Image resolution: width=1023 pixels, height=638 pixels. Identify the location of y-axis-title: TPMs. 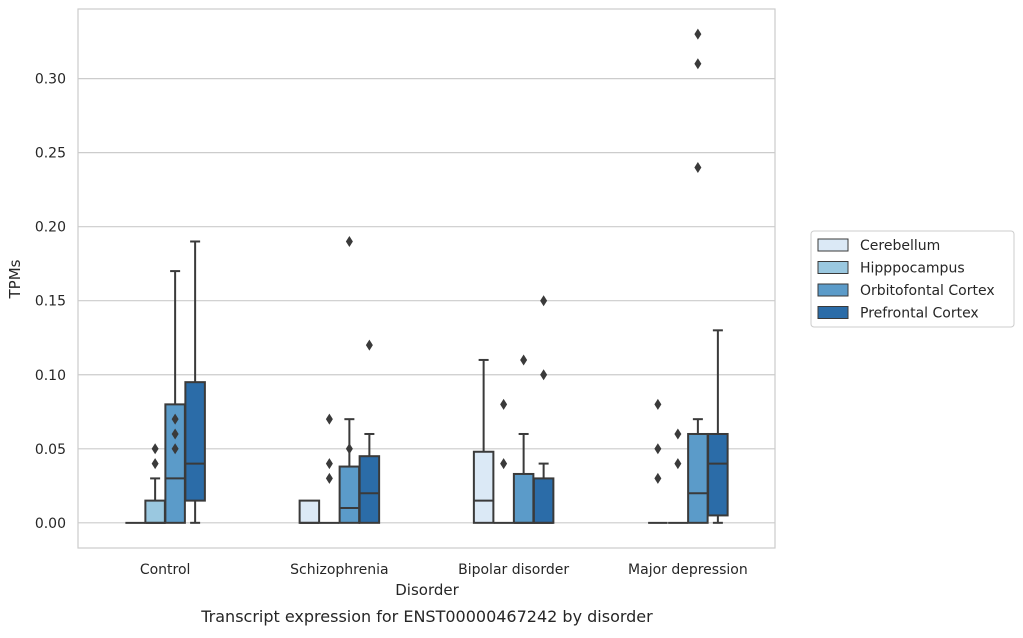
(15, 279).